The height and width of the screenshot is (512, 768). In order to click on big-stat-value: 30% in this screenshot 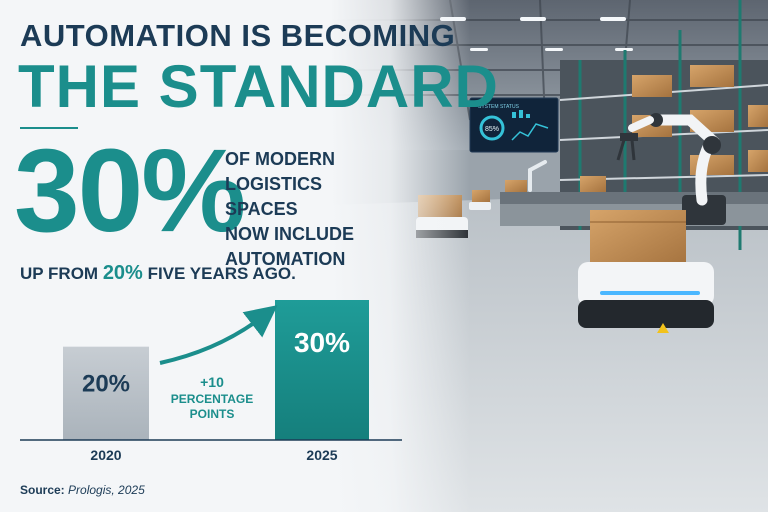, I will do `click(130, 191)`.